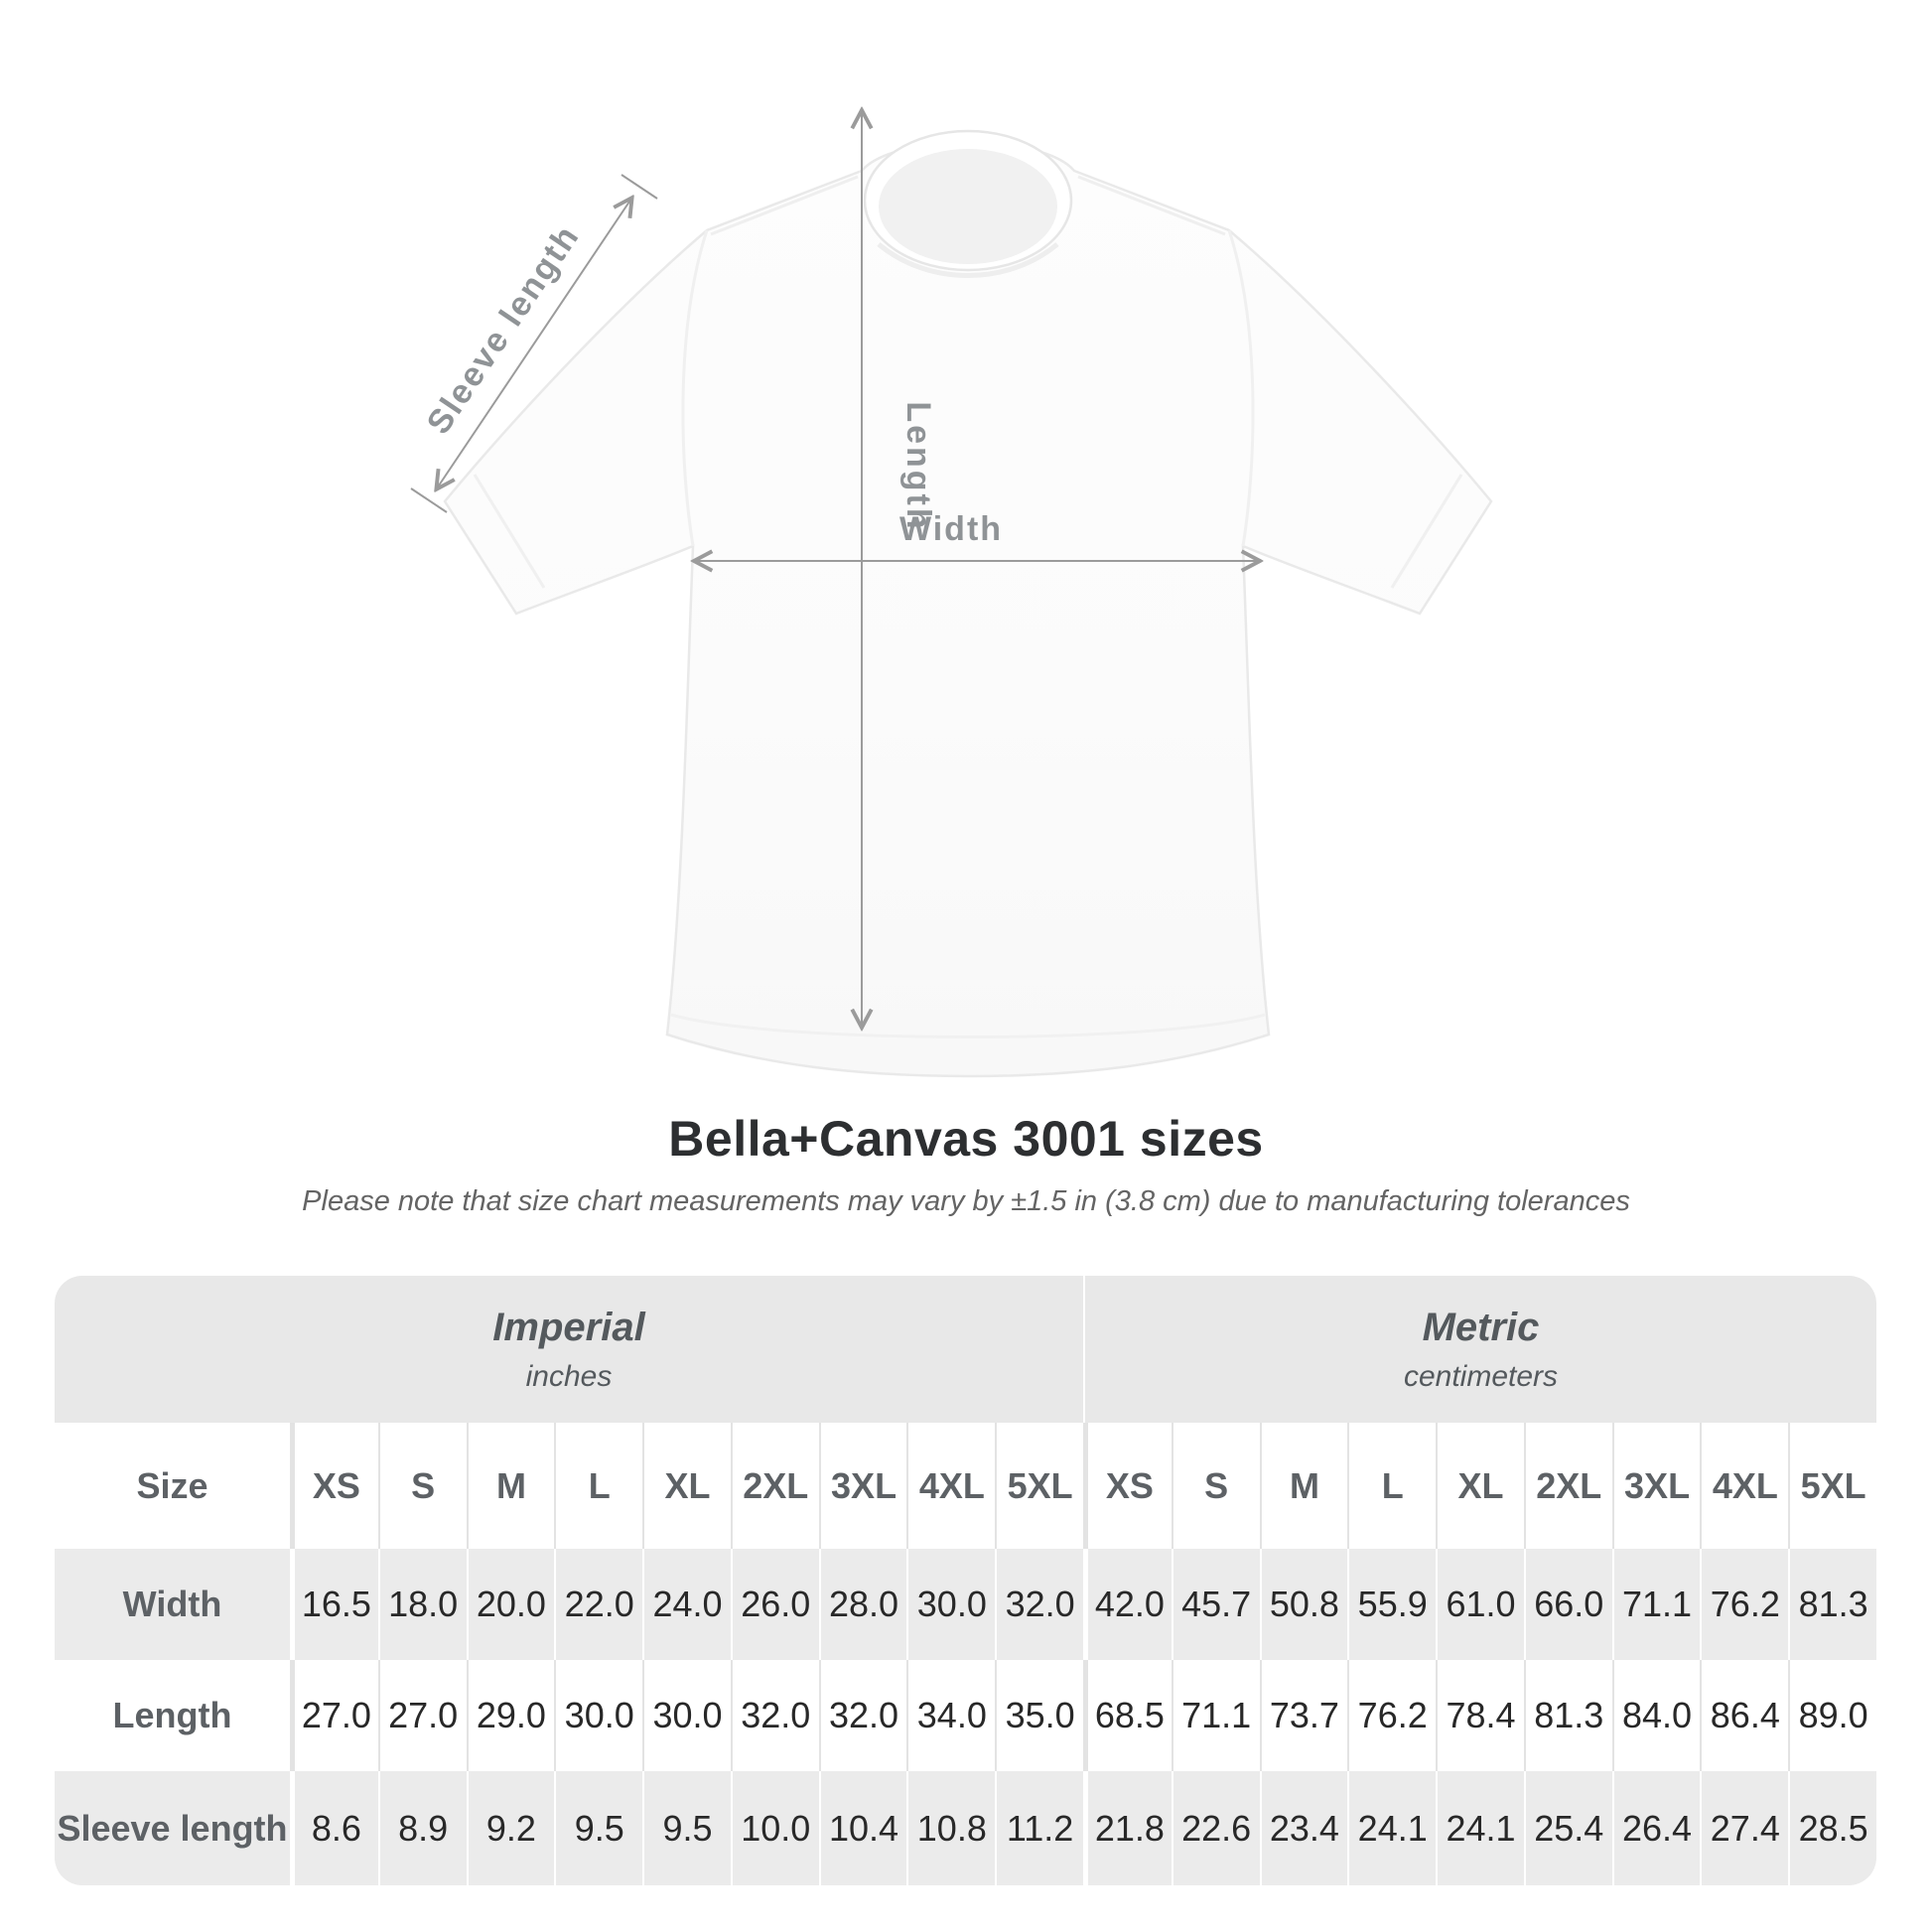  What do you see at coordinates (966, 1139) in the screenshot?
I see `page-title: Bella+Canvas 3001 sizes` at bounding box center [966, 1139].